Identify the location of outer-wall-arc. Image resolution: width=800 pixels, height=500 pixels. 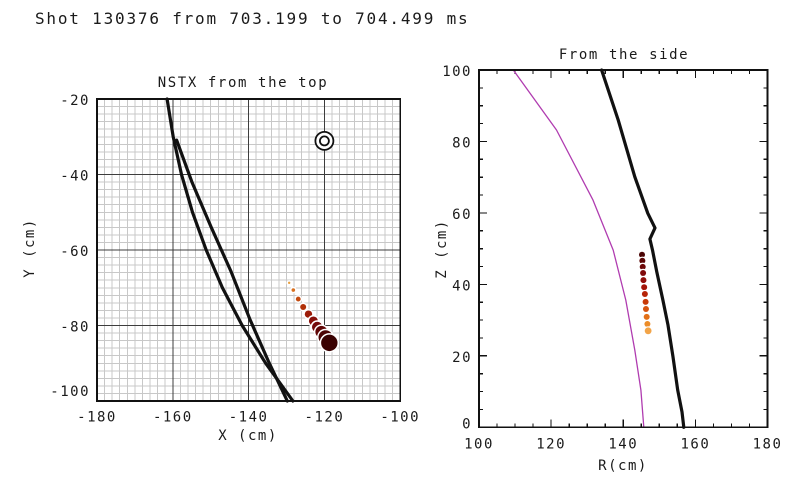
(230, 250).